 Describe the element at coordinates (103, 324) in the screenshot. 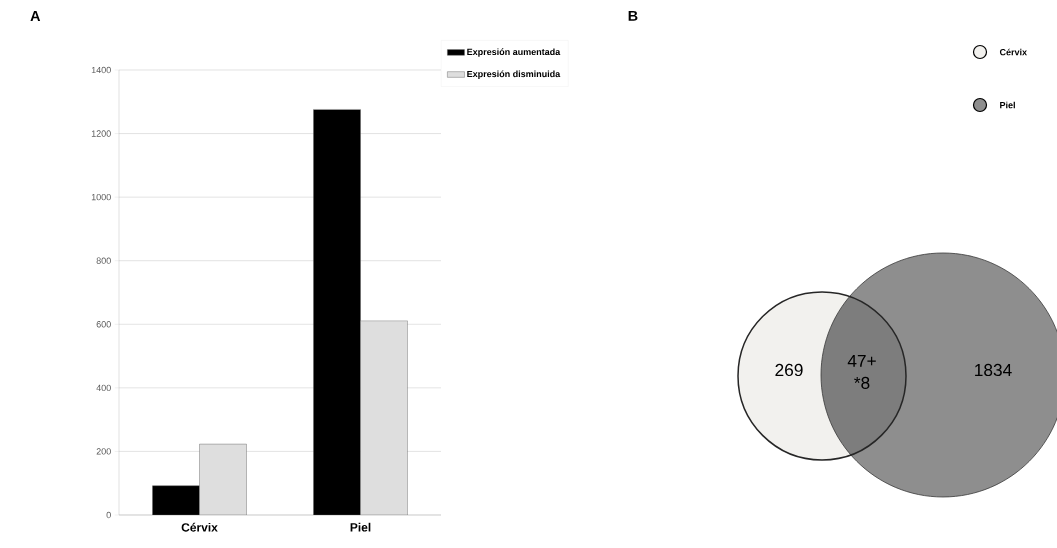

I see `y-tick-label: 600` at that location.